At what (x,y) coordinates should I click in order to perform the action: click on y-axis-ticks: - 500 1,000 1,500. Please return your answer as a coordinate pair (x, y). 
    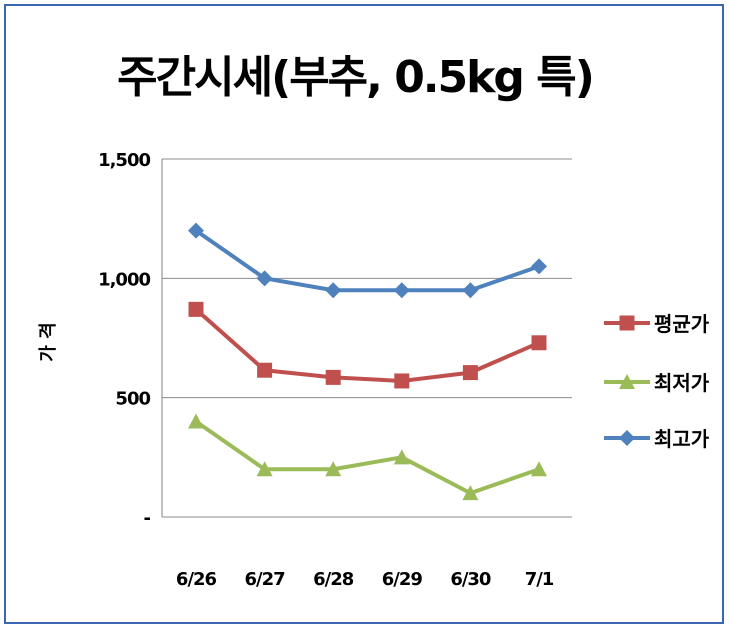
    Looking at the image, I should click on (124, 339).